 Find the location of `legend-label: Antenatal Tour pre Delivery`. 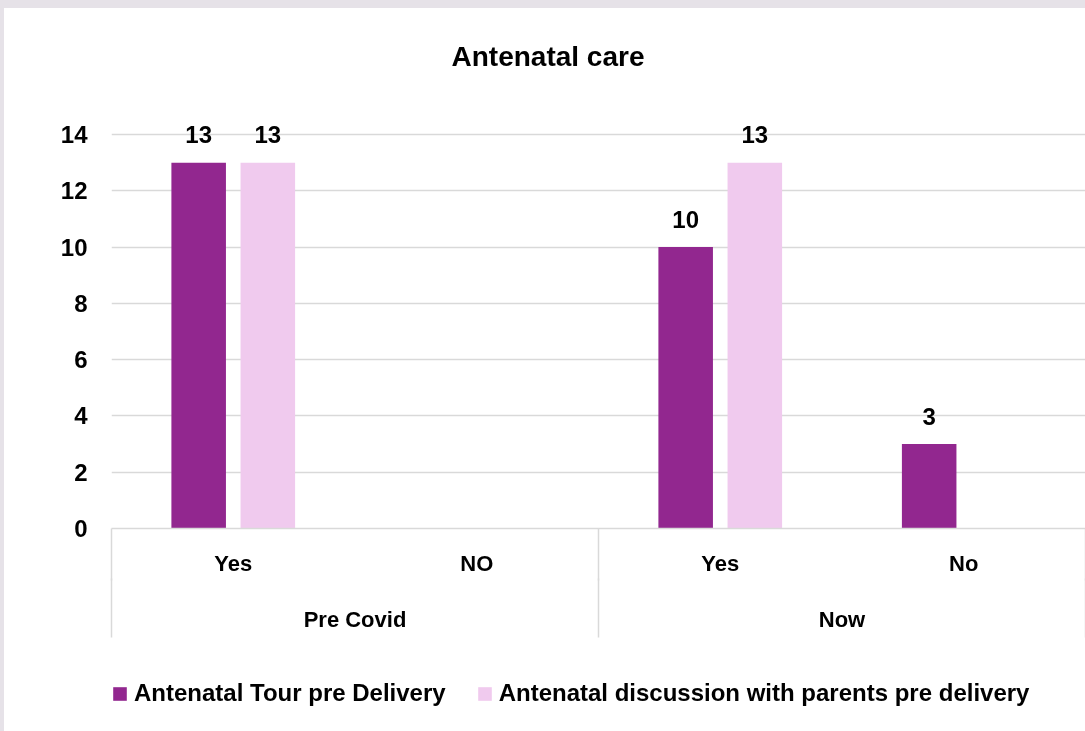

legend-label: Antenatal Tour pre Delivery is located at coordinates (290, 693).